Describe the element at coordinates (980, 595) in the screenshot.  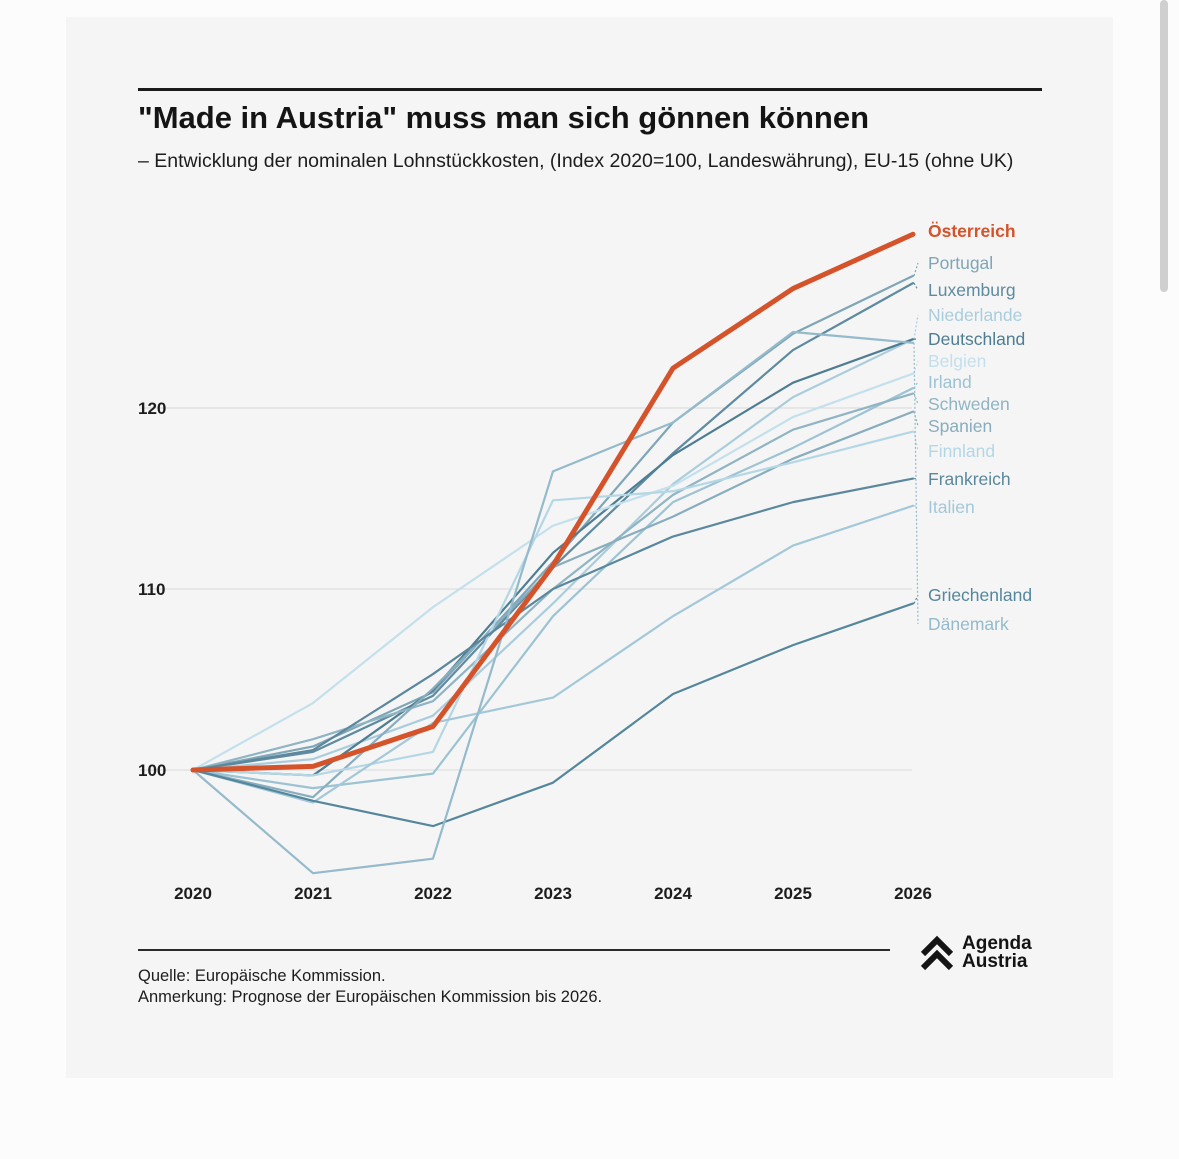
I see `series-label: Griechenland` at that location.